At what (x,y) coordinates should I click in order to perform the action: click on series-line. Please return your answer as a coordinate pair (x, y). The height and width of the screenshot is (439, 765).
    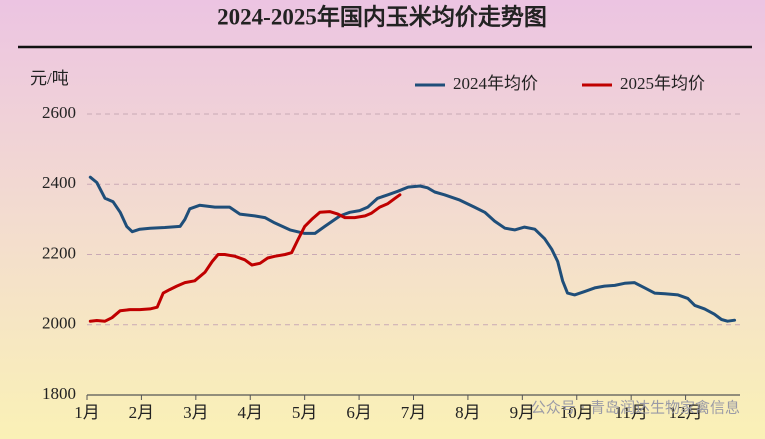
    Looking at the image, I should click on (245, 258).